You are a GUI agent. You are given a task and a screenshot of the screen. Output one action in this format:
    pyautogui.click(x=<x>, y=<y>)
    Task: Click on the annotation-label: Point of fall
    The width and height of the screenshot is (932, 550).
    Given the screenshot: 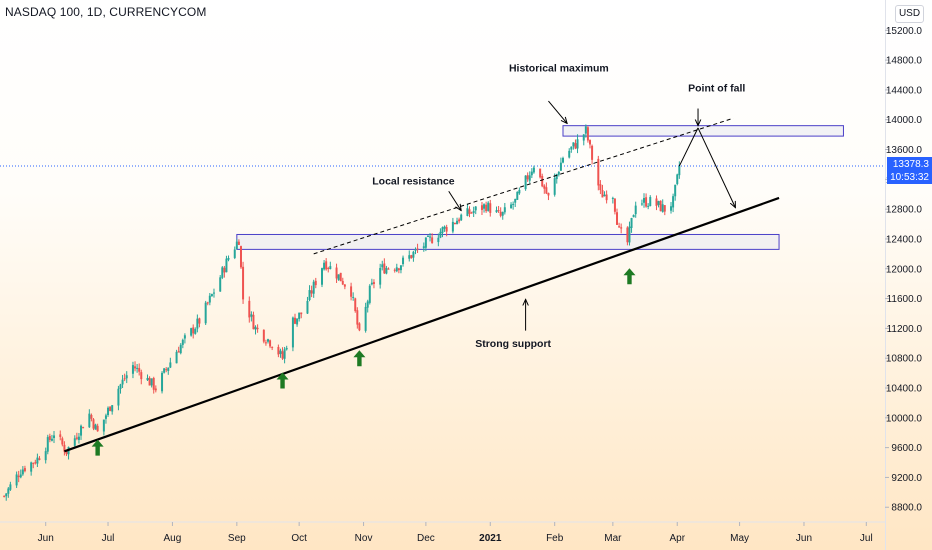 What is the action you would take?
    pyautogui.click(x=716, y=88)
    